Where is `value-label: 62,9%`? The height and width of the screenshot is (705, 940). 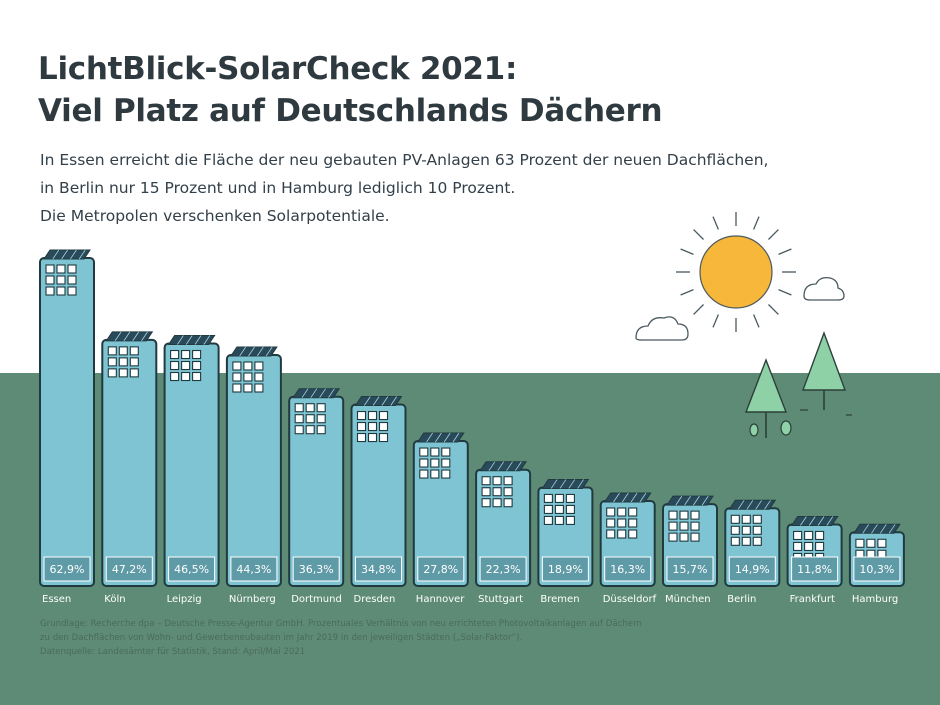
value-label: 62,9% is located at coordinates (67, 569).